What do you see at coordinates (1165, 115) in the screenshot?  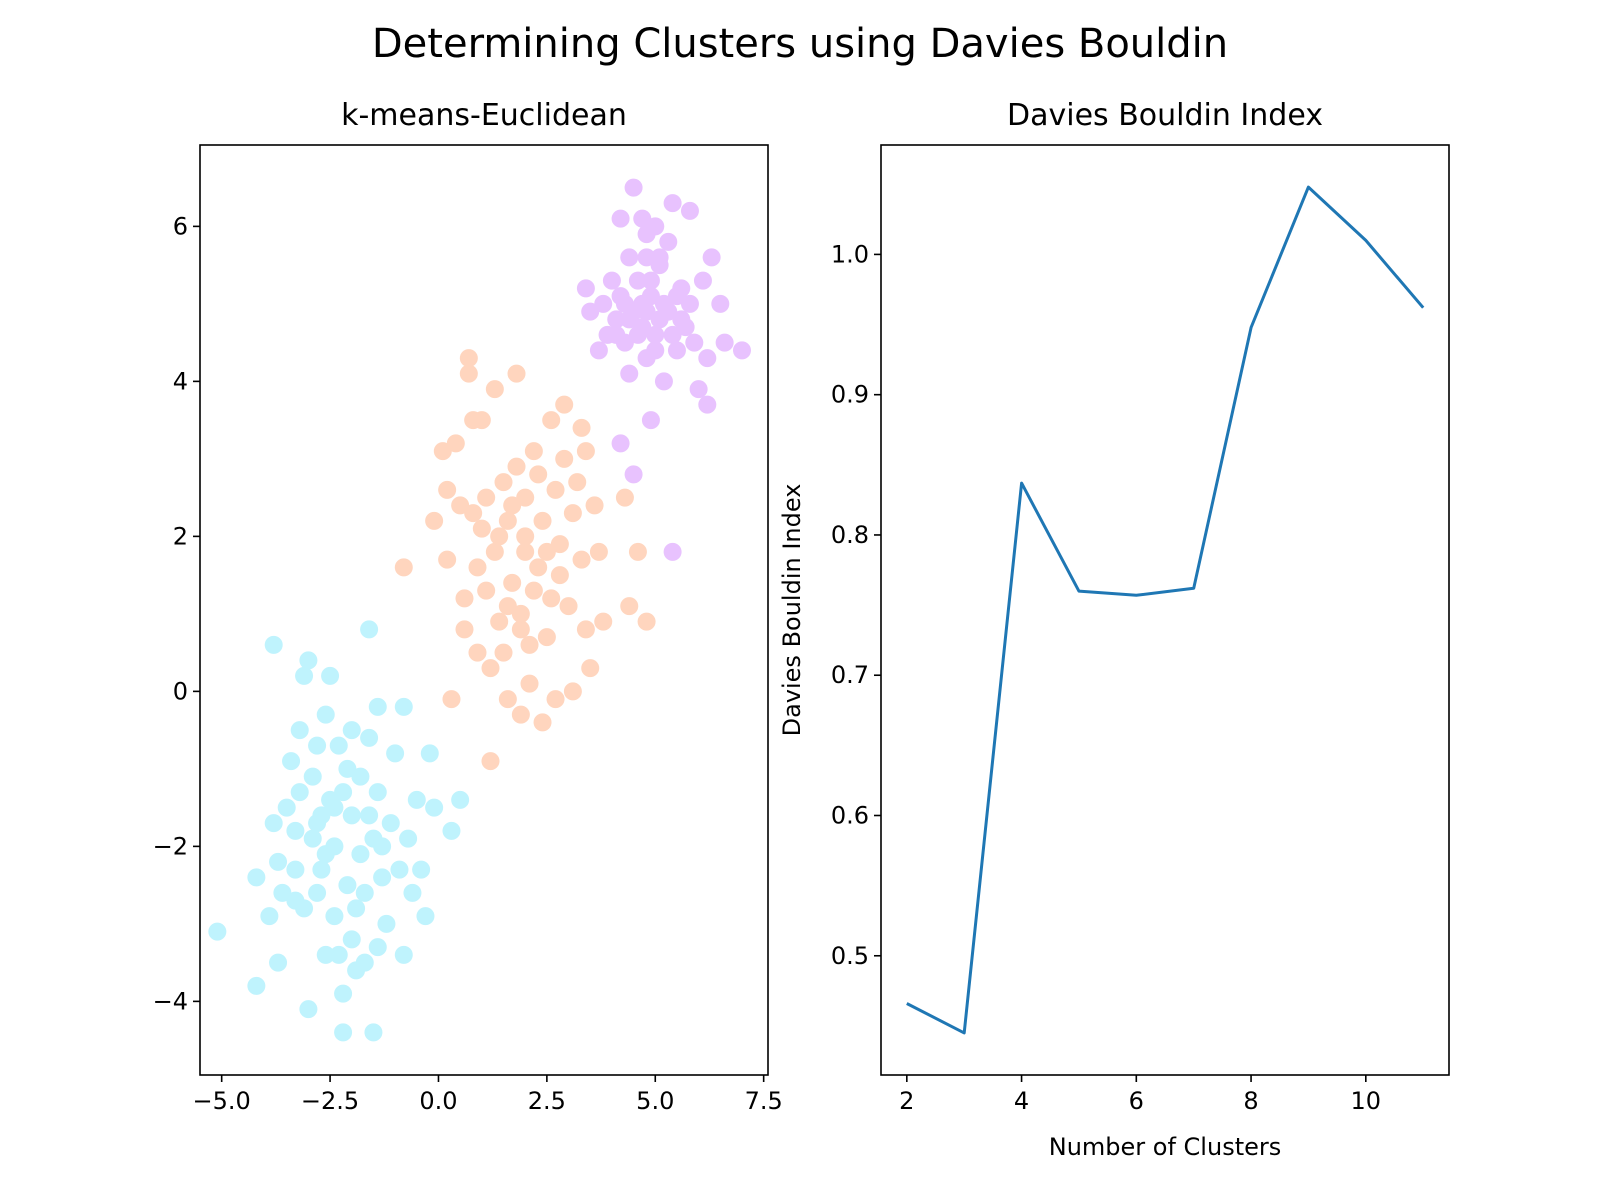 I see `line-title: Davies Bouldin Index` at bounding box center [1165, 115].